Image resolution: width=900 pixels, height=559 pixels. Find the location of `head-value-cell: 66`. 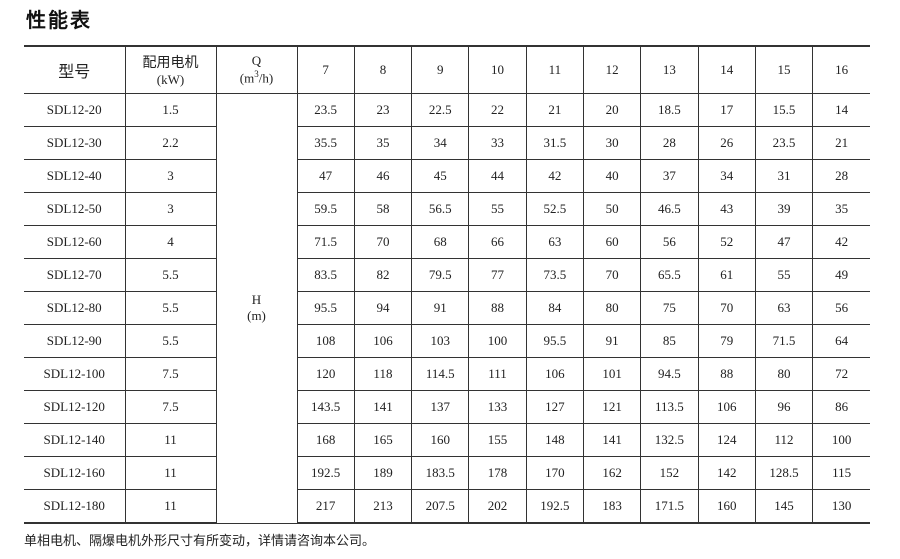

head-value-cell: 66 is located at coordinates (497, 242).